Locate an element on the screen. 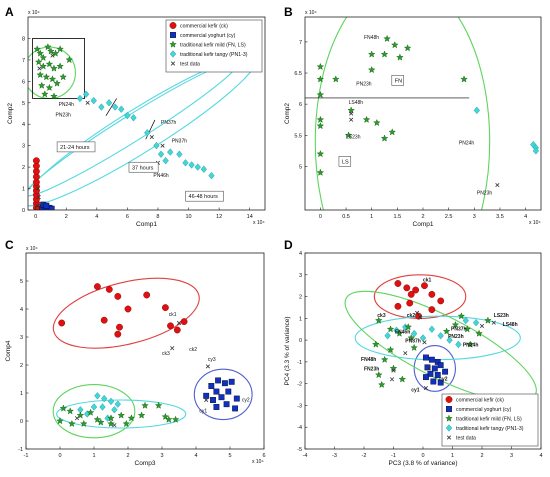  y-tick-label: 1 is located at coordinates (300, 319).